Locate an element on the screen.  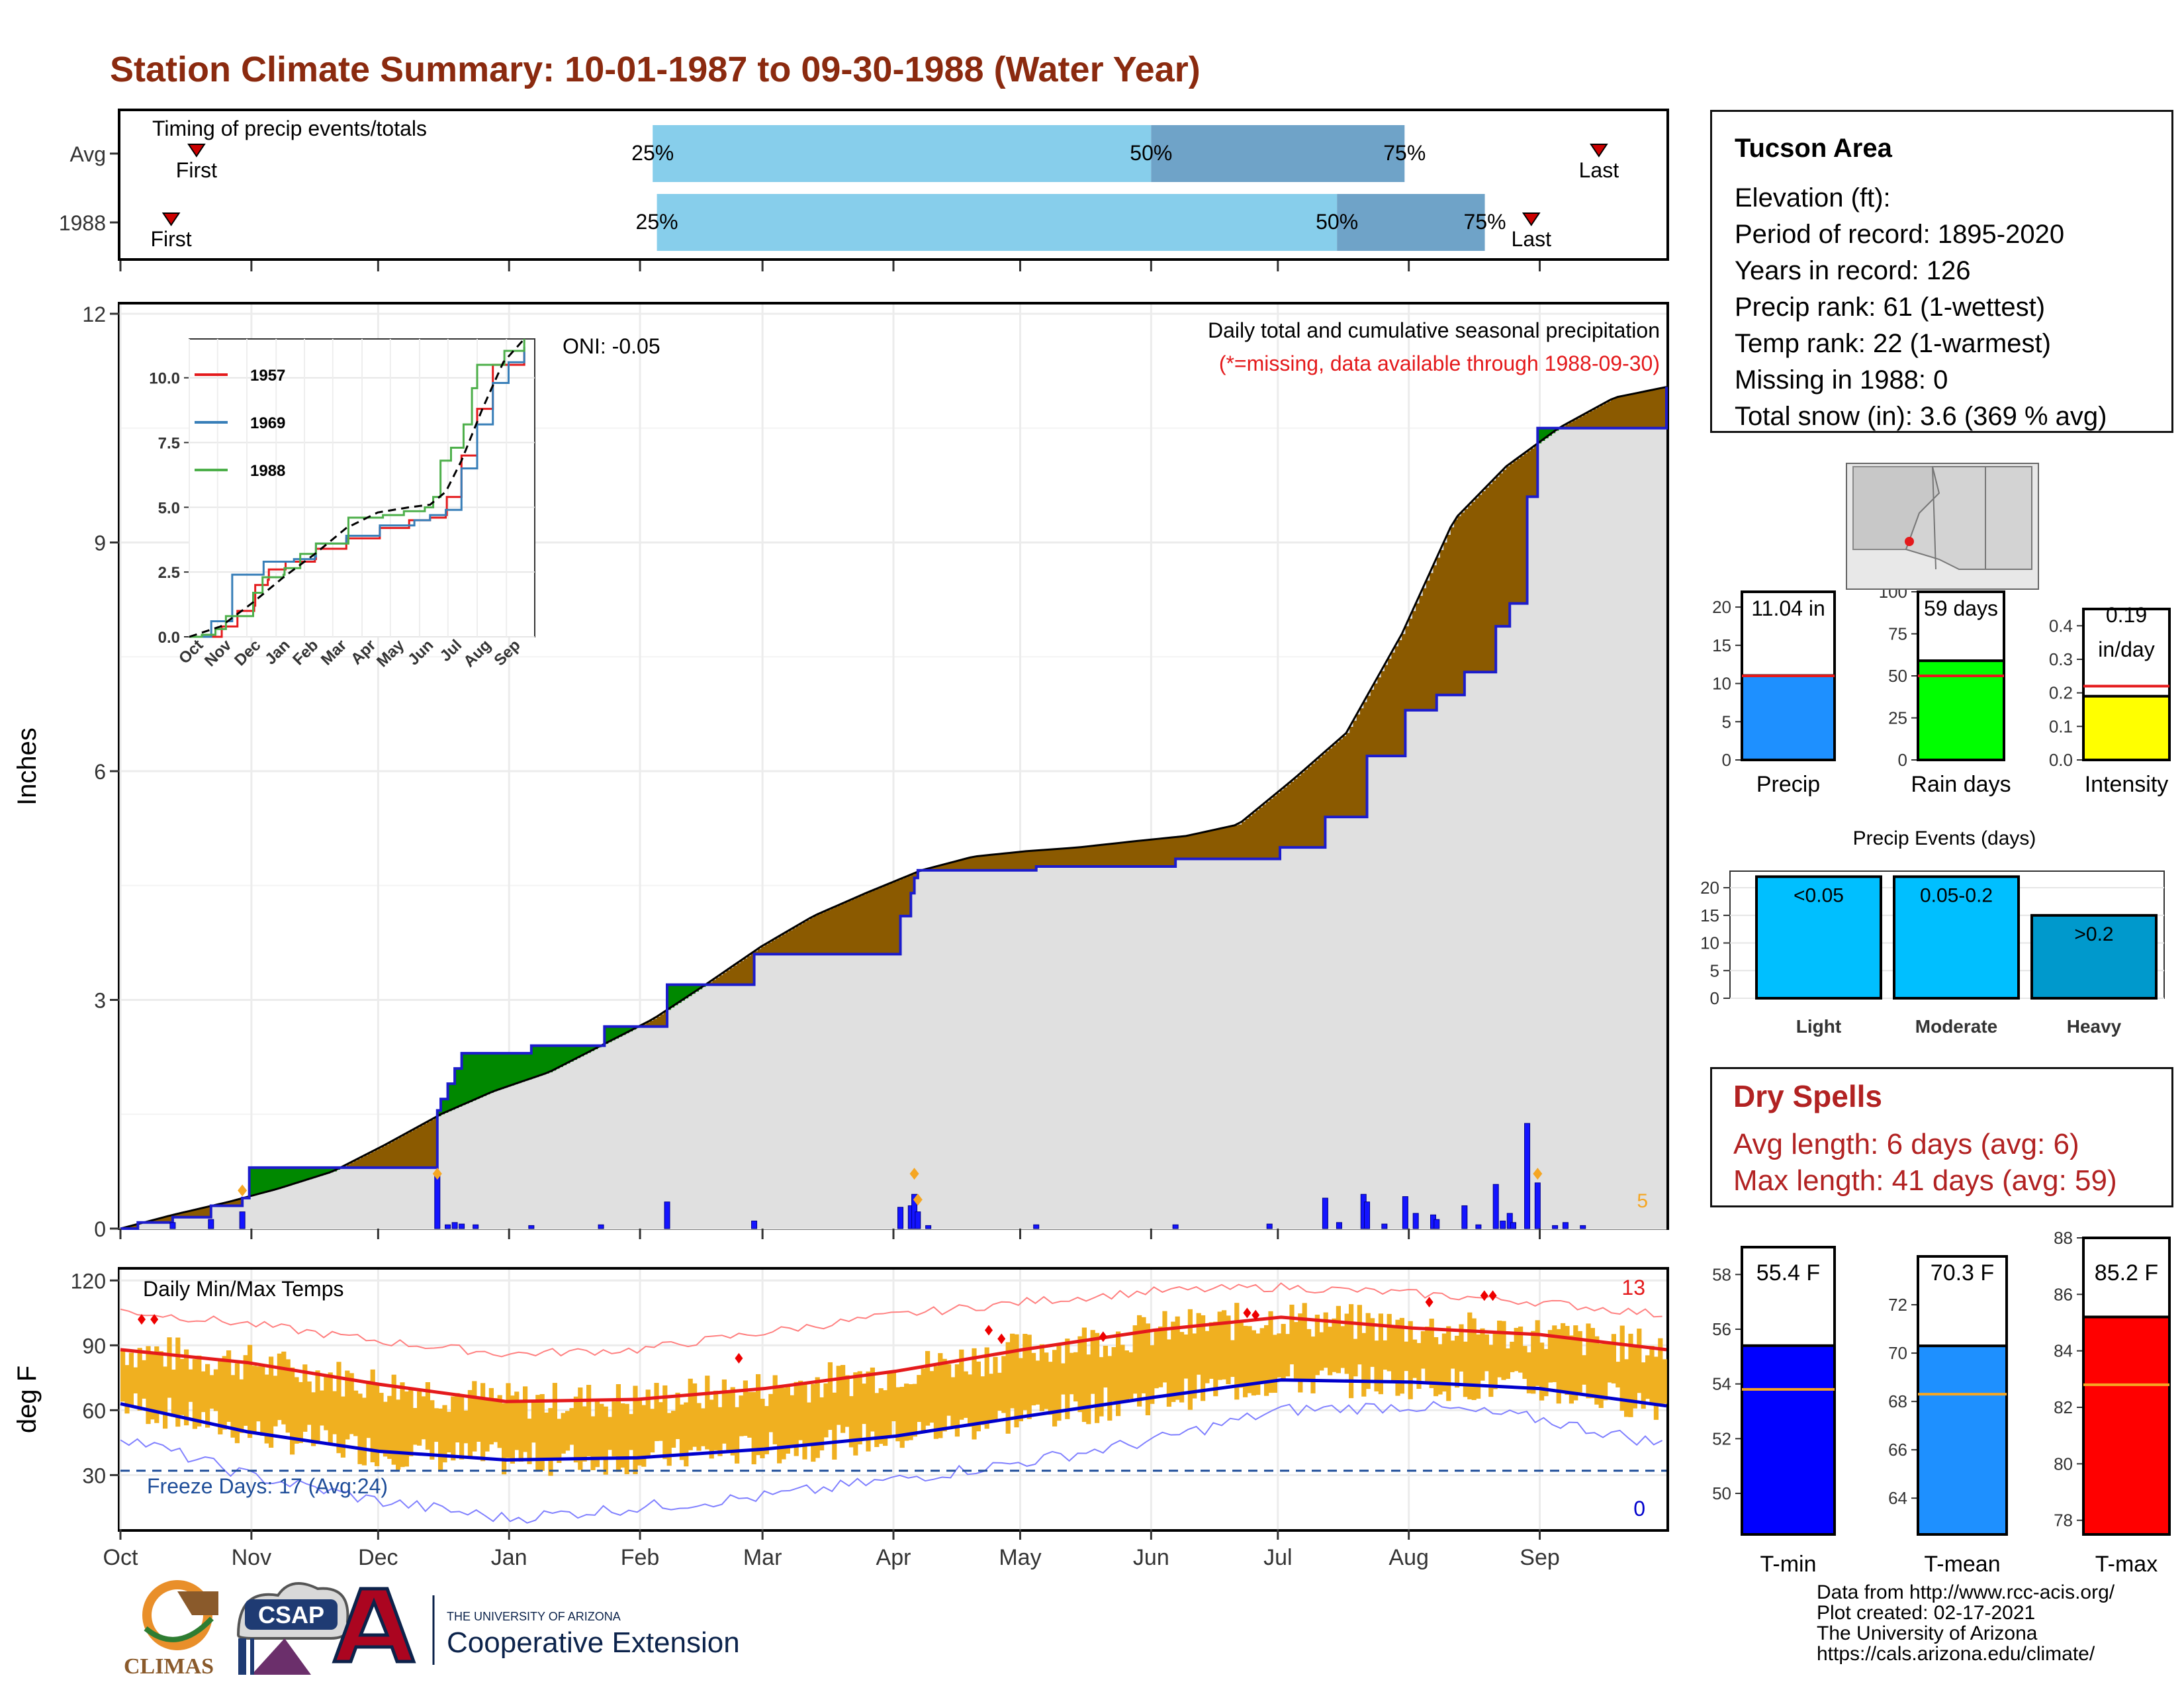
month-tick-label: Sep is located at coordinates (1540, 1557).